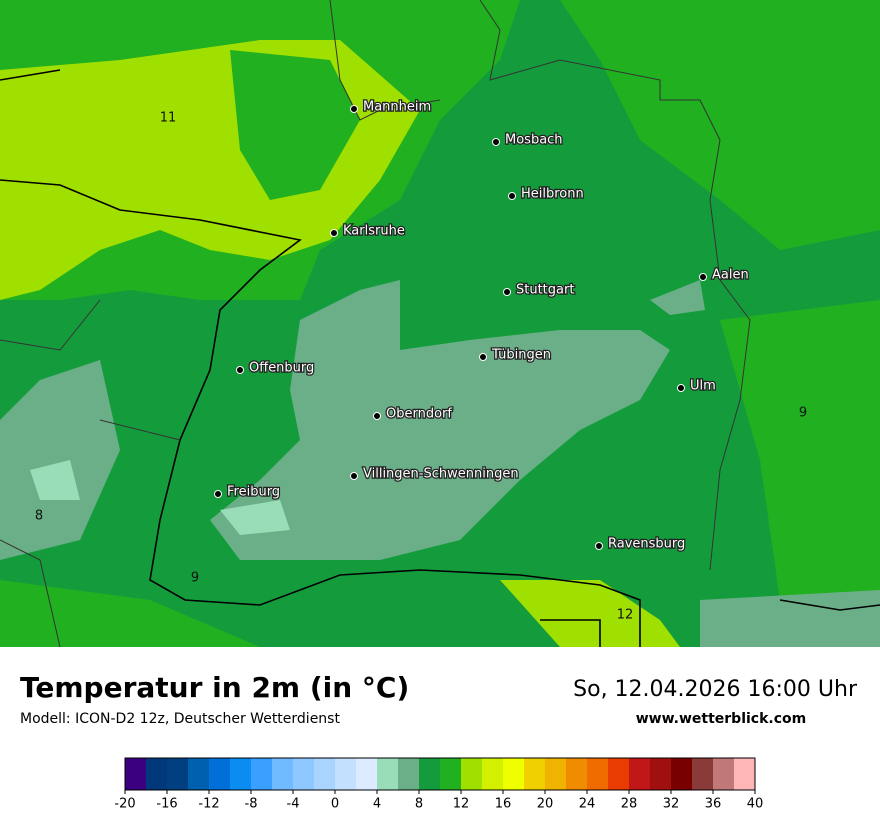 The height and width of the screenshot is (834, 880). What do you see at coordinates (721, 719) in the screenshot?
I see `website: www.wetterblick.com` at bounding box center [721, 719].